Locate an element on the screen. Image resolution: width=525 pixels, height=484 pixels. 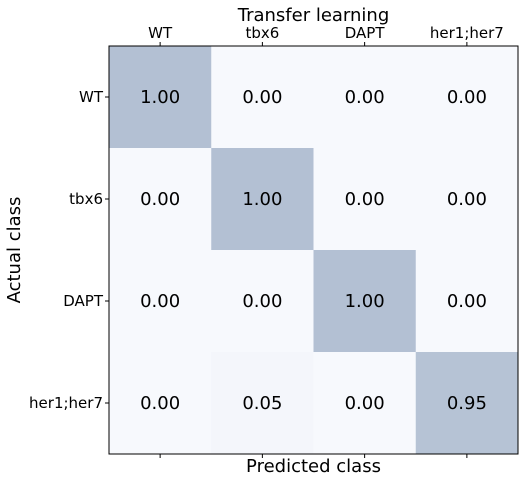
y-tick-label: DAPT is located at coordinates (83, 301).